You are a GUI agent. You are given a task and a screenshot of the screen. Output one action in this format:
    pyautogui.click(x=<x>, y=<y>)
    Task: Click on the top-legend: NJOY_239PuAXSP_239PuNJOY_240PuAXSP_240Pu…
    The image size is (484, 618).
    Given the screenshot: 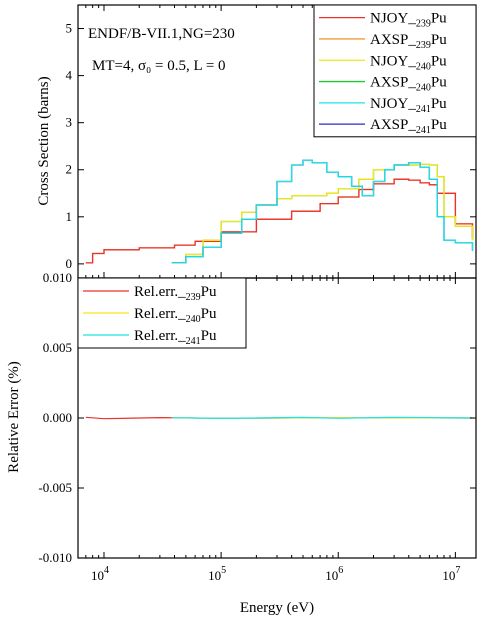 What is the action you would take?
    pyautogui.click(x=395, y=71)
    